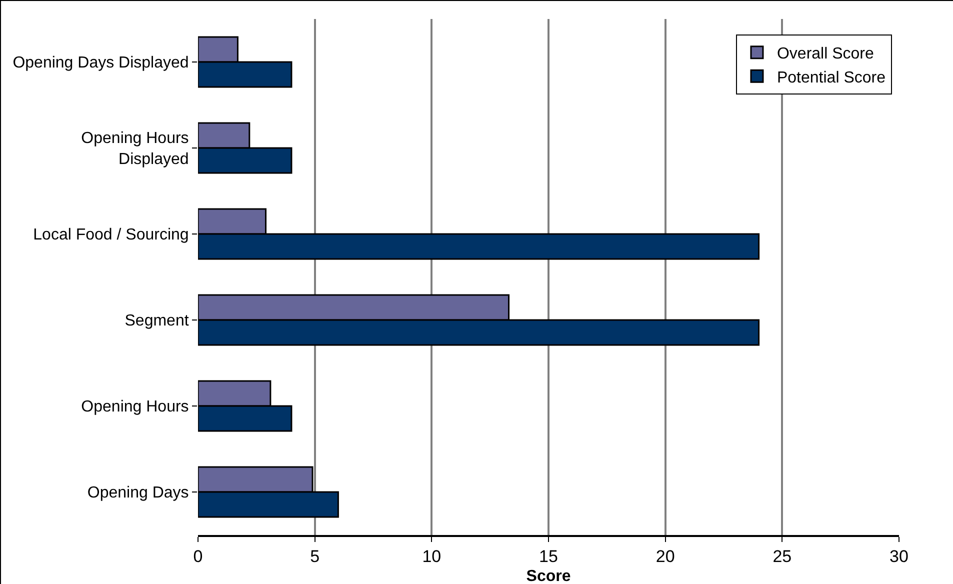 This screenshot has width=953, height=584. What do you see at coordinates (135, 149) in the screenshot?
I see `y-tick-label: Opening Hours Displayed` at bounding box center [135, 149].